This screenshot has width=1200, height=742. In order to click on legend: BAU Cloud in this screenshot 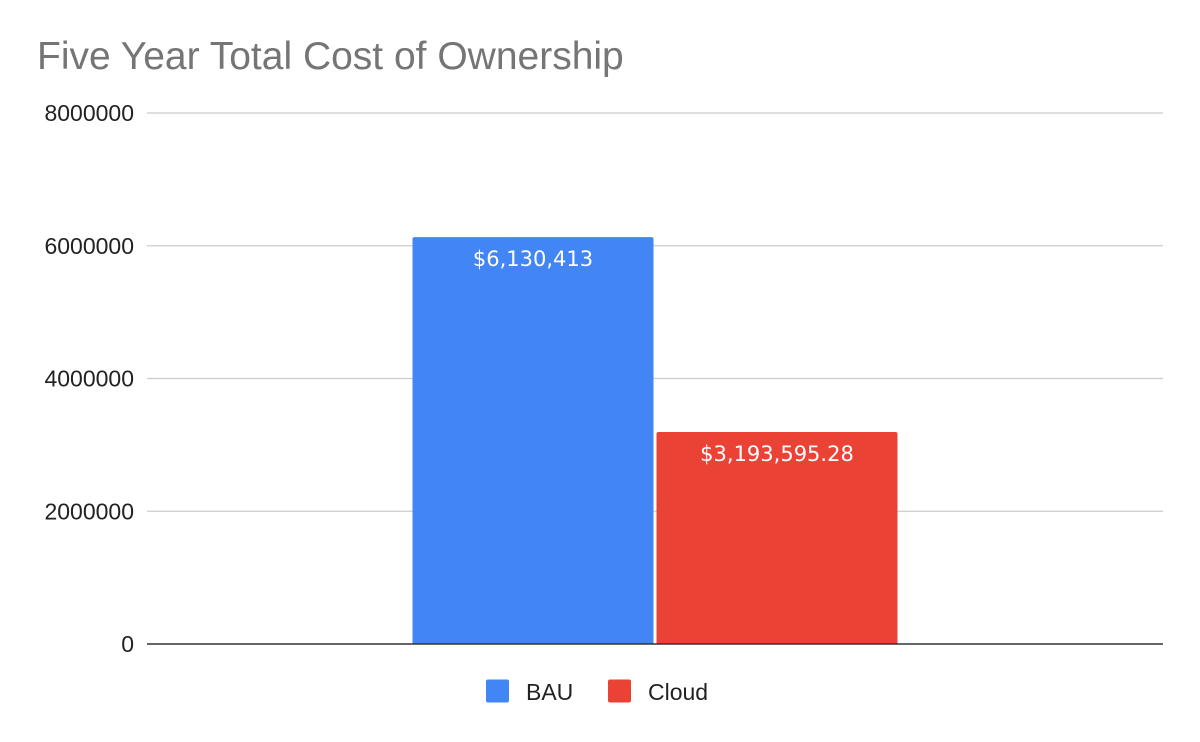, I will do `click(597, 692)`.